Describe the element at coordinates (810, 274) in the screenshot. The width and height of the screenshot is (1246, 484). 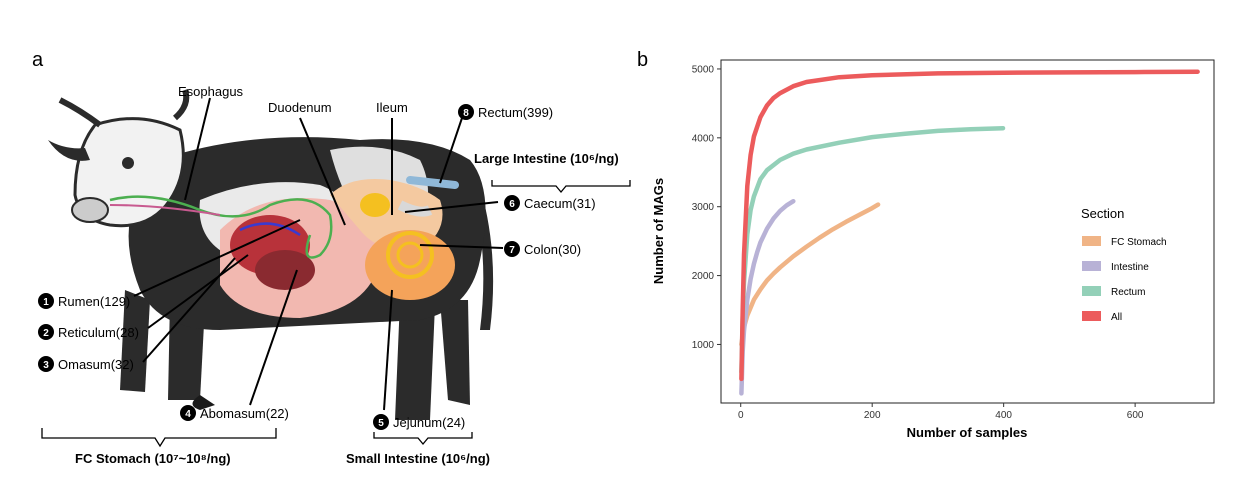
I see `series-line-fc-stomach` at that location.